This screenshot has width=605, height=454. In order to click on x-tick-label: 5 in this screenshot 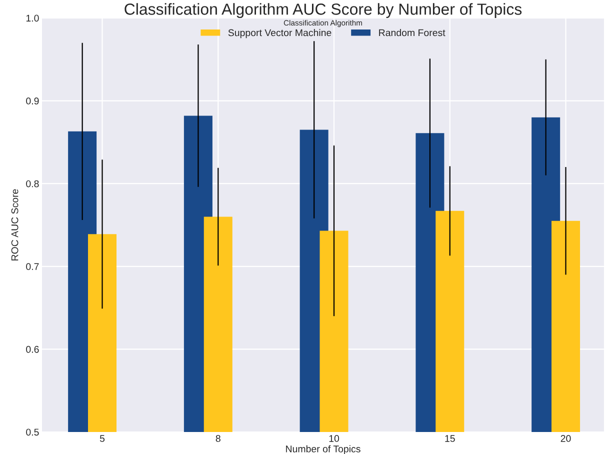, I will do `click(102, 438)`.